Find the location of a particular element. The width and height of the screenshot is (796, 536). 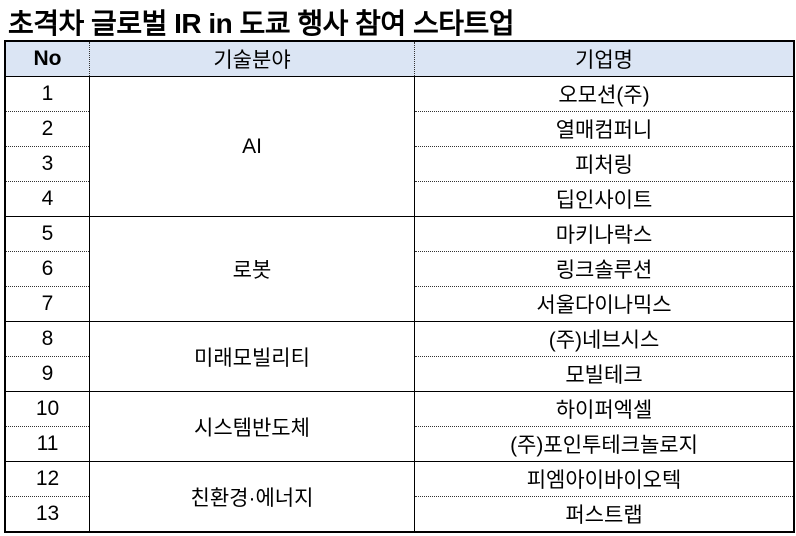

row-number: 1 is located at coordinates (47, 94).